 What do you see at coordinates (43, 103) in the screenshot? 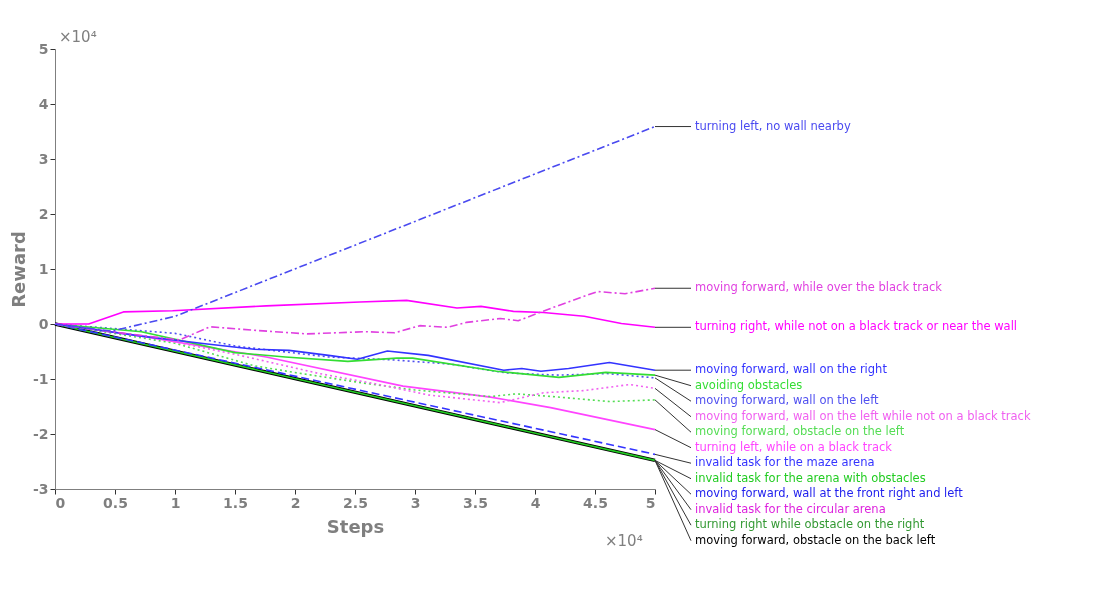
I see `y-tick-label: 4` at bounding box center [43, 103].